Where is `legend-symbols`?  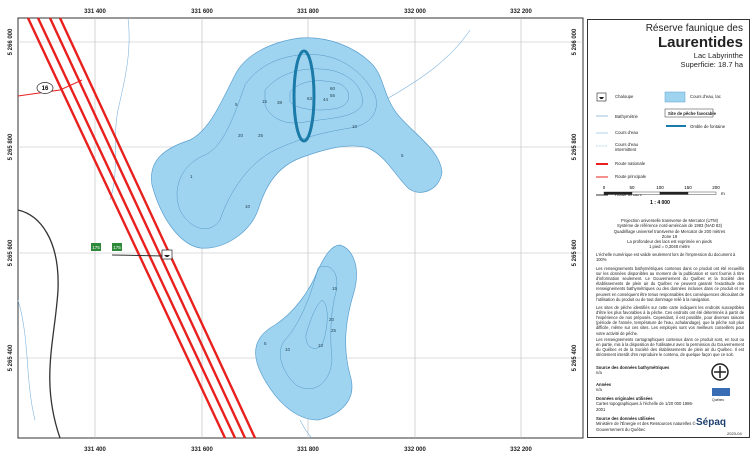
legend-symbols is located at coordinates (655, 143).